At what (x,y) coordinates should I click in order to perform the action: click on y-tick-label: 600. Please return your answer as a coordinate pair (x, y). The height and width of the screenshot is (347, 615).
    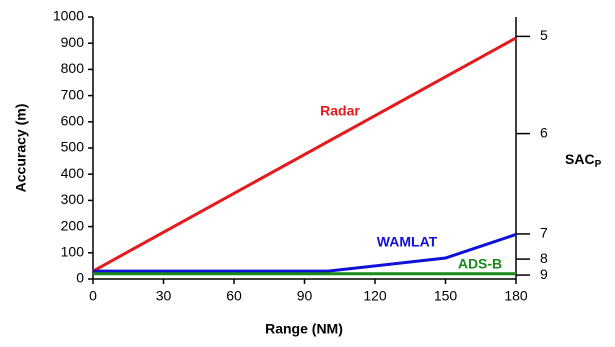
    Looking at the image, I should click on (73, 121).